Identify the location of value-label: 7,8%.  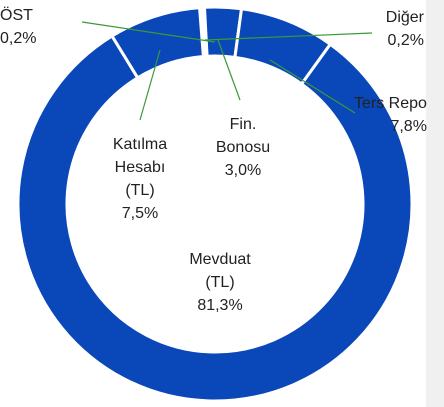
(408, 126).